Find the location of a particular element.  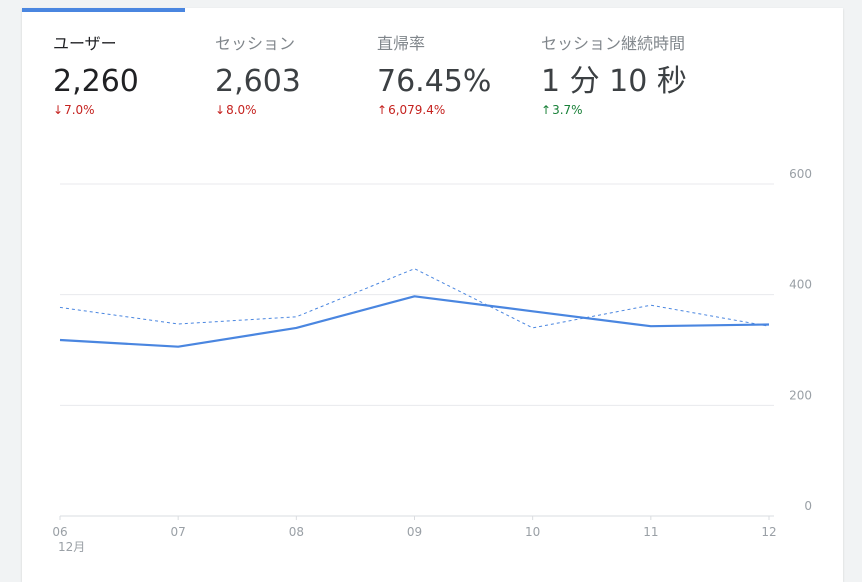

y-tick-label: 400 is located at coordinates (800, 285).